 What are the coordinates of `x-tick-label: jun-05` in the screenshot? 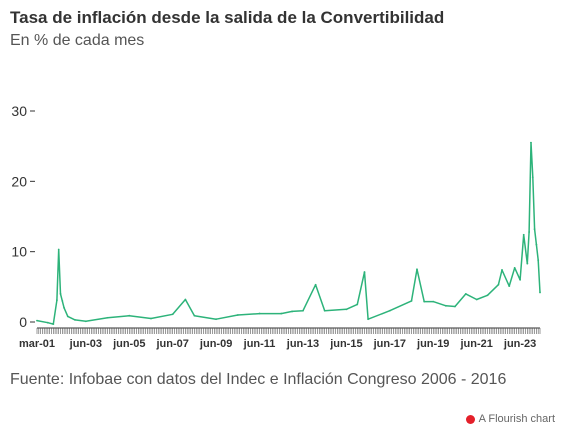 It's located at (128, 344).